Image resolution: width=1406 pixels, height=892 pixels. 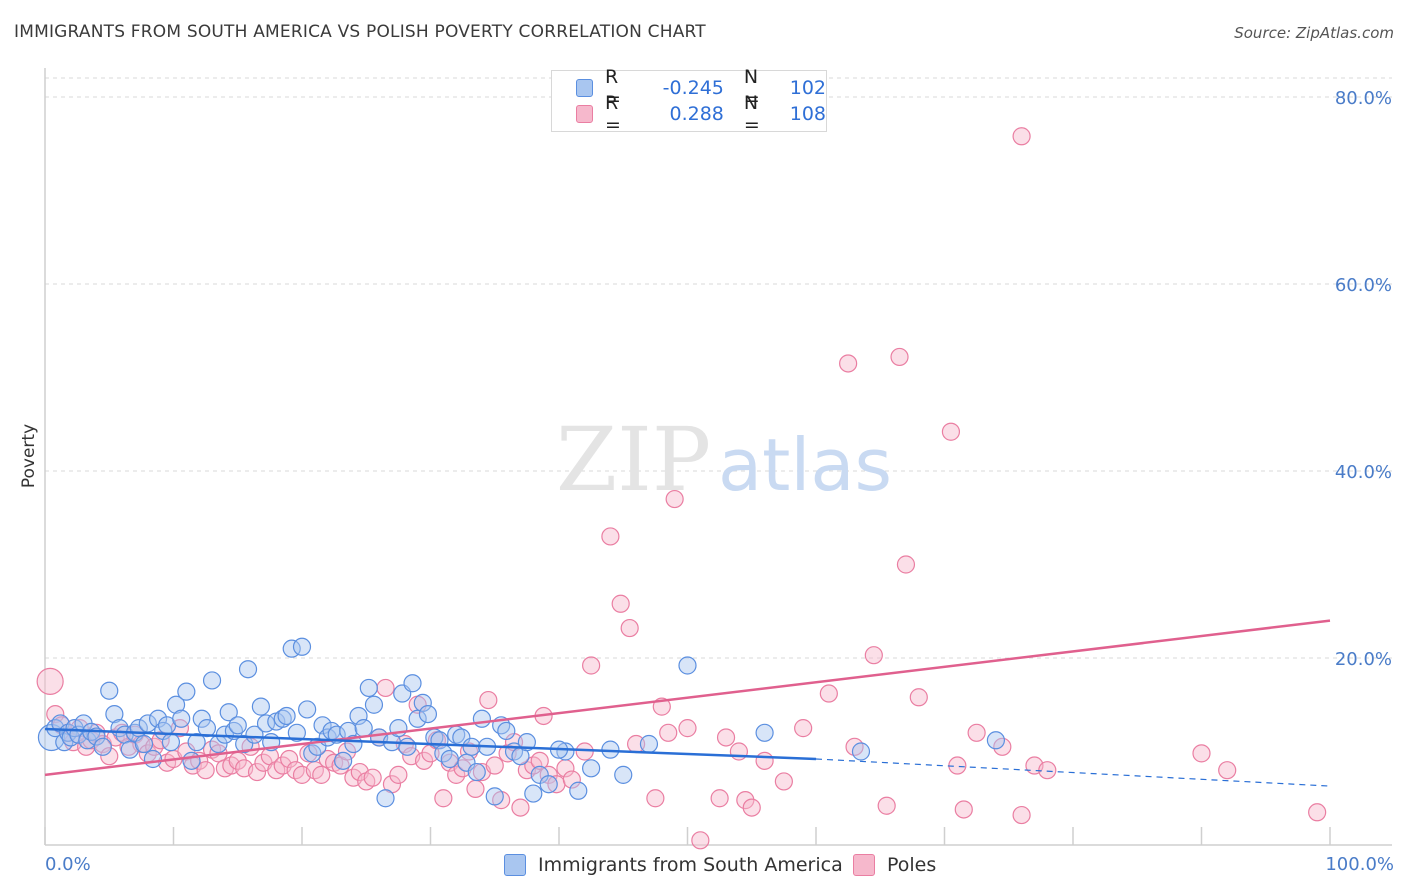 What do you see at coordinates (1363, 659) in the screenshot?
I see `y-tick-label: 20.0%` at bounding box center [1363, 659].